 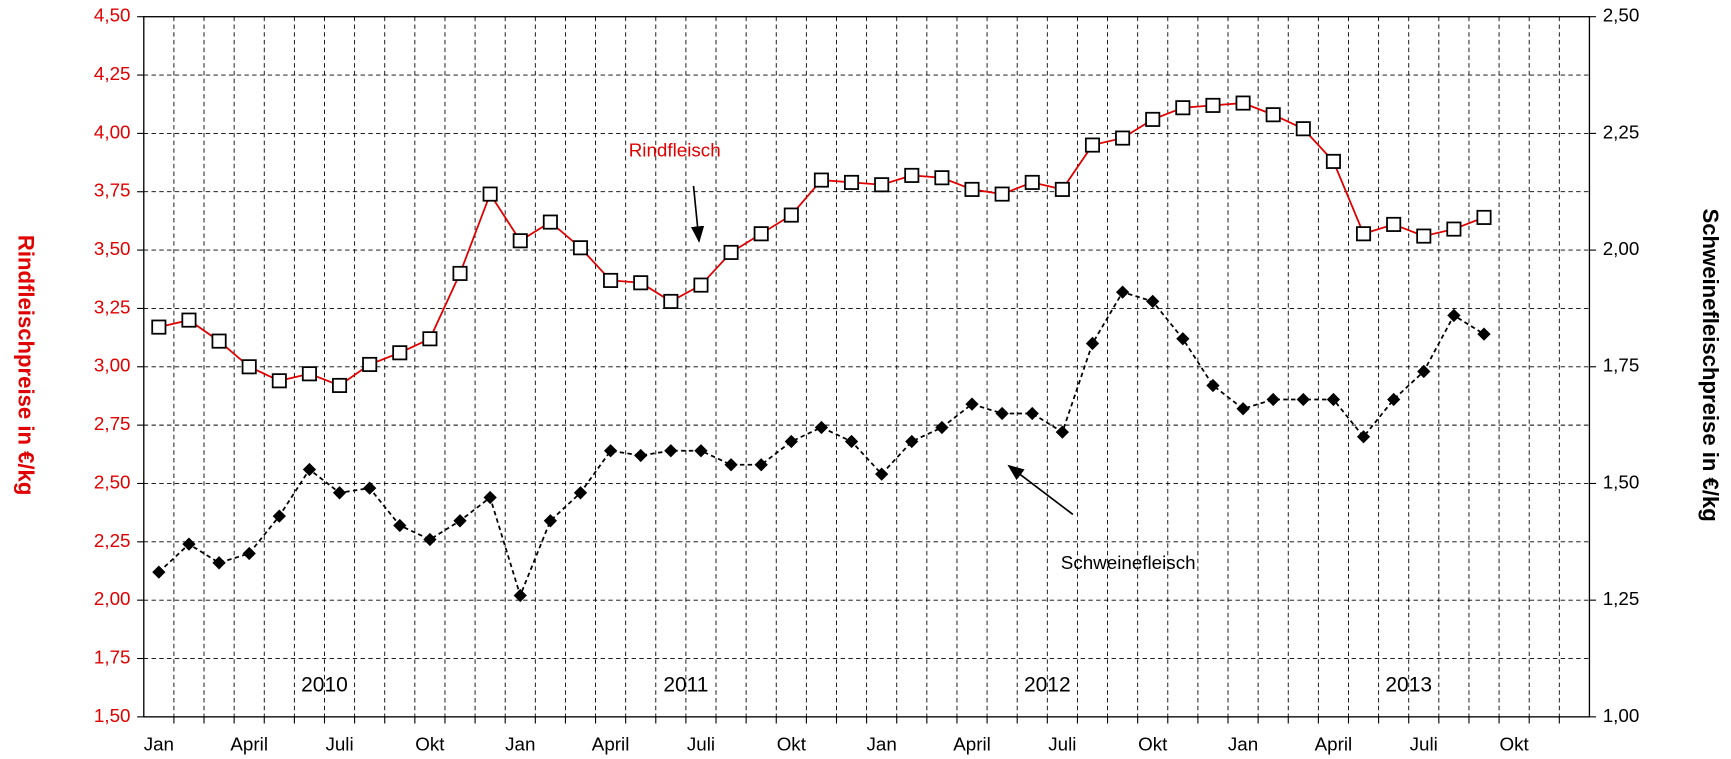 What do you see at coordinates (1621, 248) in the screenshot?
I see `y2-tick-label: 2,00` at bounding box center [1621, 248].